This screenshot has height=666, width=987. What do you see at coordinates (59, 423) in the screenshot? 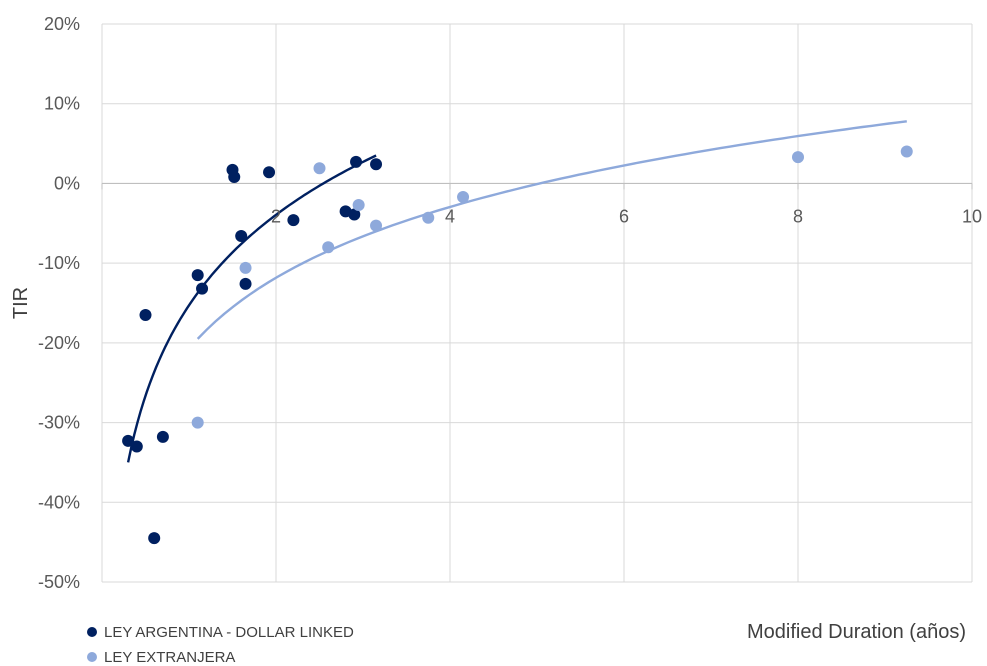
I see `y-tick-label: -30%` at bounding box center [59, 423].